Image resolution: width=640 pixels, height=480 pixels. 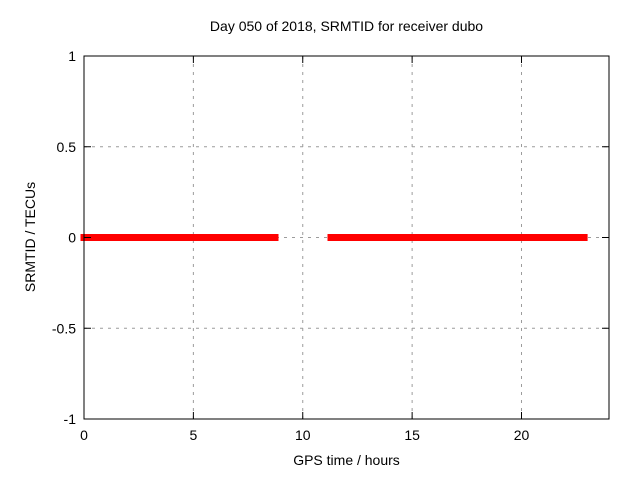 What do you see at coordinates (30, 237) in the screenshot?
I see `y-axis-label: SRMTID / TECUs` at bounding box center [30, 237].